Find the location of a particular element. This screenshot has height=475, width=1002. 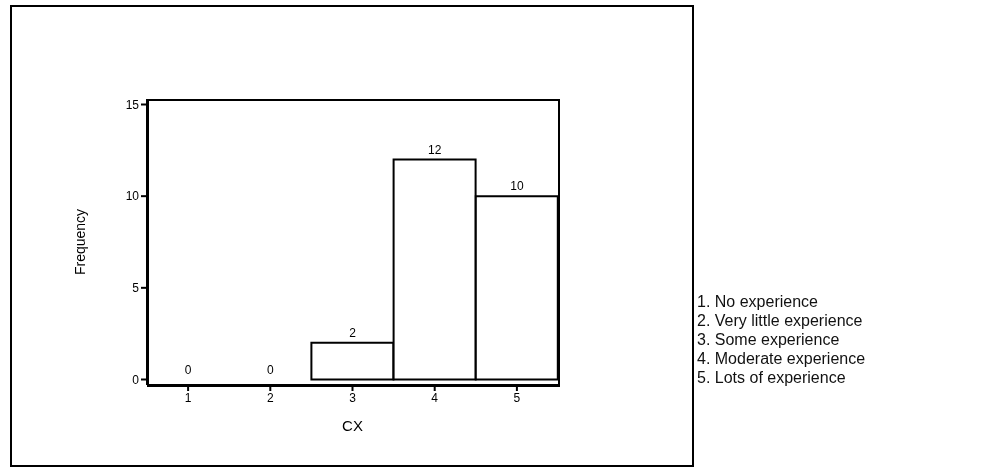

text: 1. No experience is located at coordinates (758, 301).